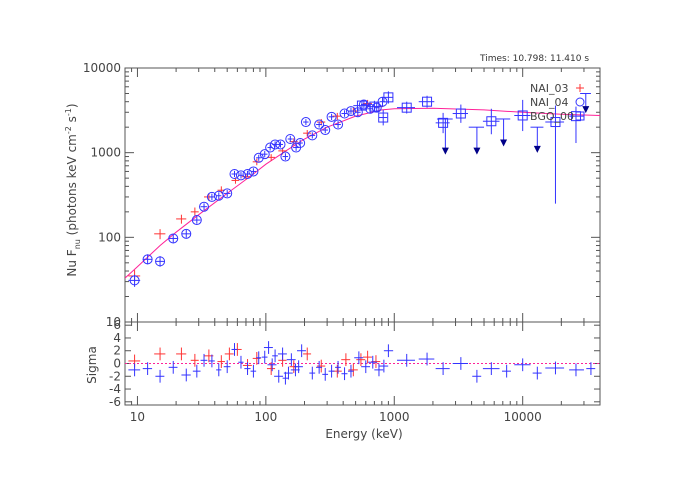 This screenshot has width=695, height=500. Describe the element at coordinates (113, 322) in the screenshot. I see `y-tick-label: 10` at that location.